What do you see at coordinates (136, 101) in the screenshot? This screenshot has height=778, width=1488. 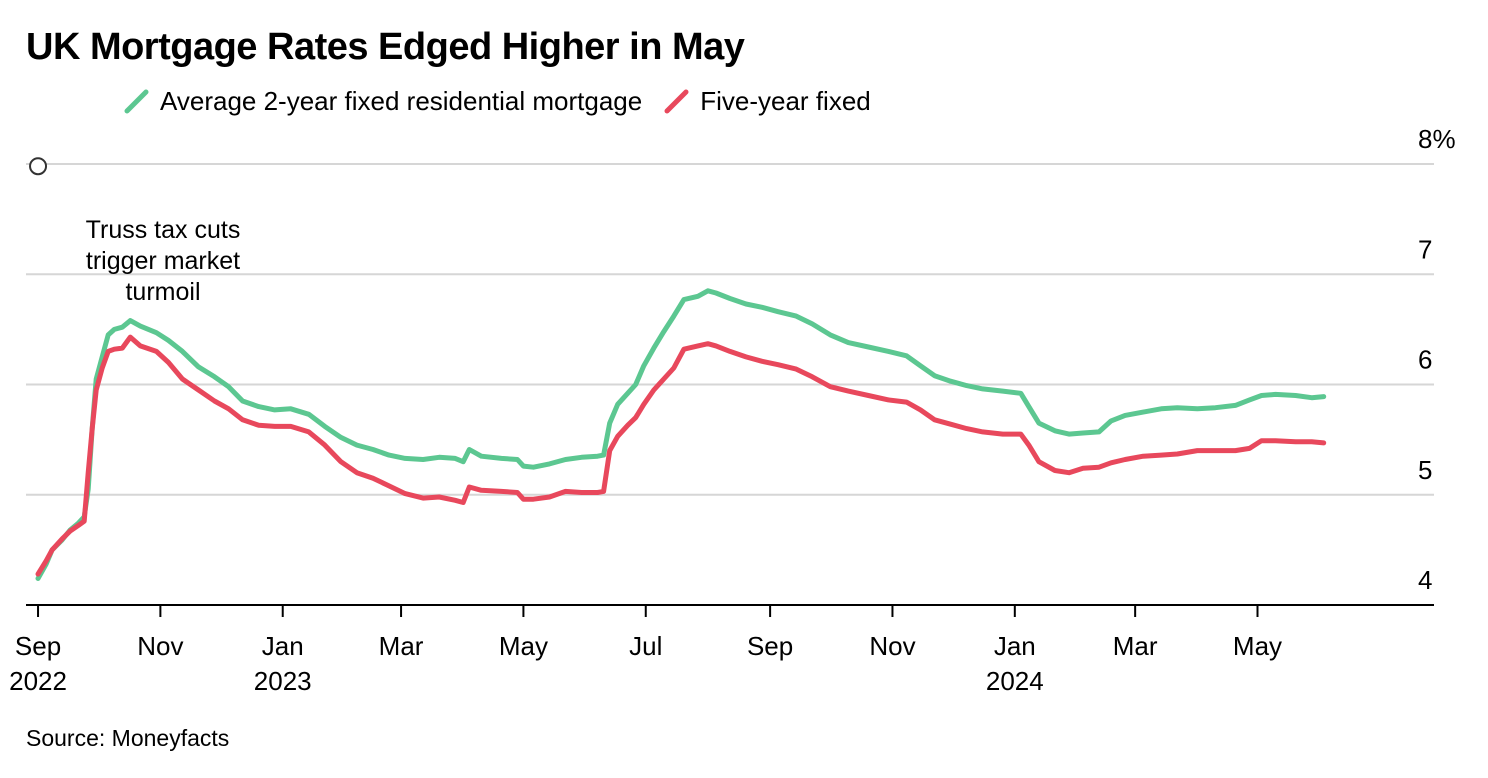 I see `legend-swatch-two-year` at bounding box center [136, 101].